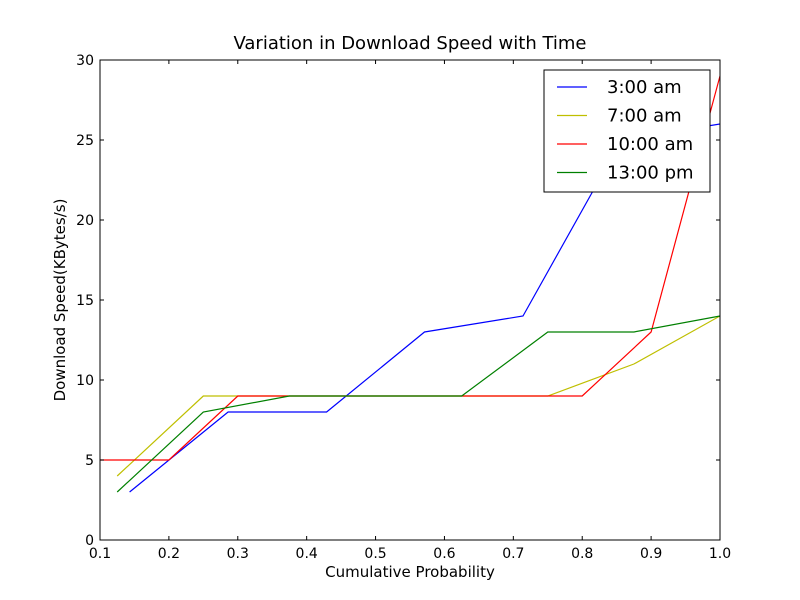 This screenshot has height=600, width=800. Describe the element at coordinates (307, 554) in the screenshot. I see `x-tick-label: 0.4` at that location.